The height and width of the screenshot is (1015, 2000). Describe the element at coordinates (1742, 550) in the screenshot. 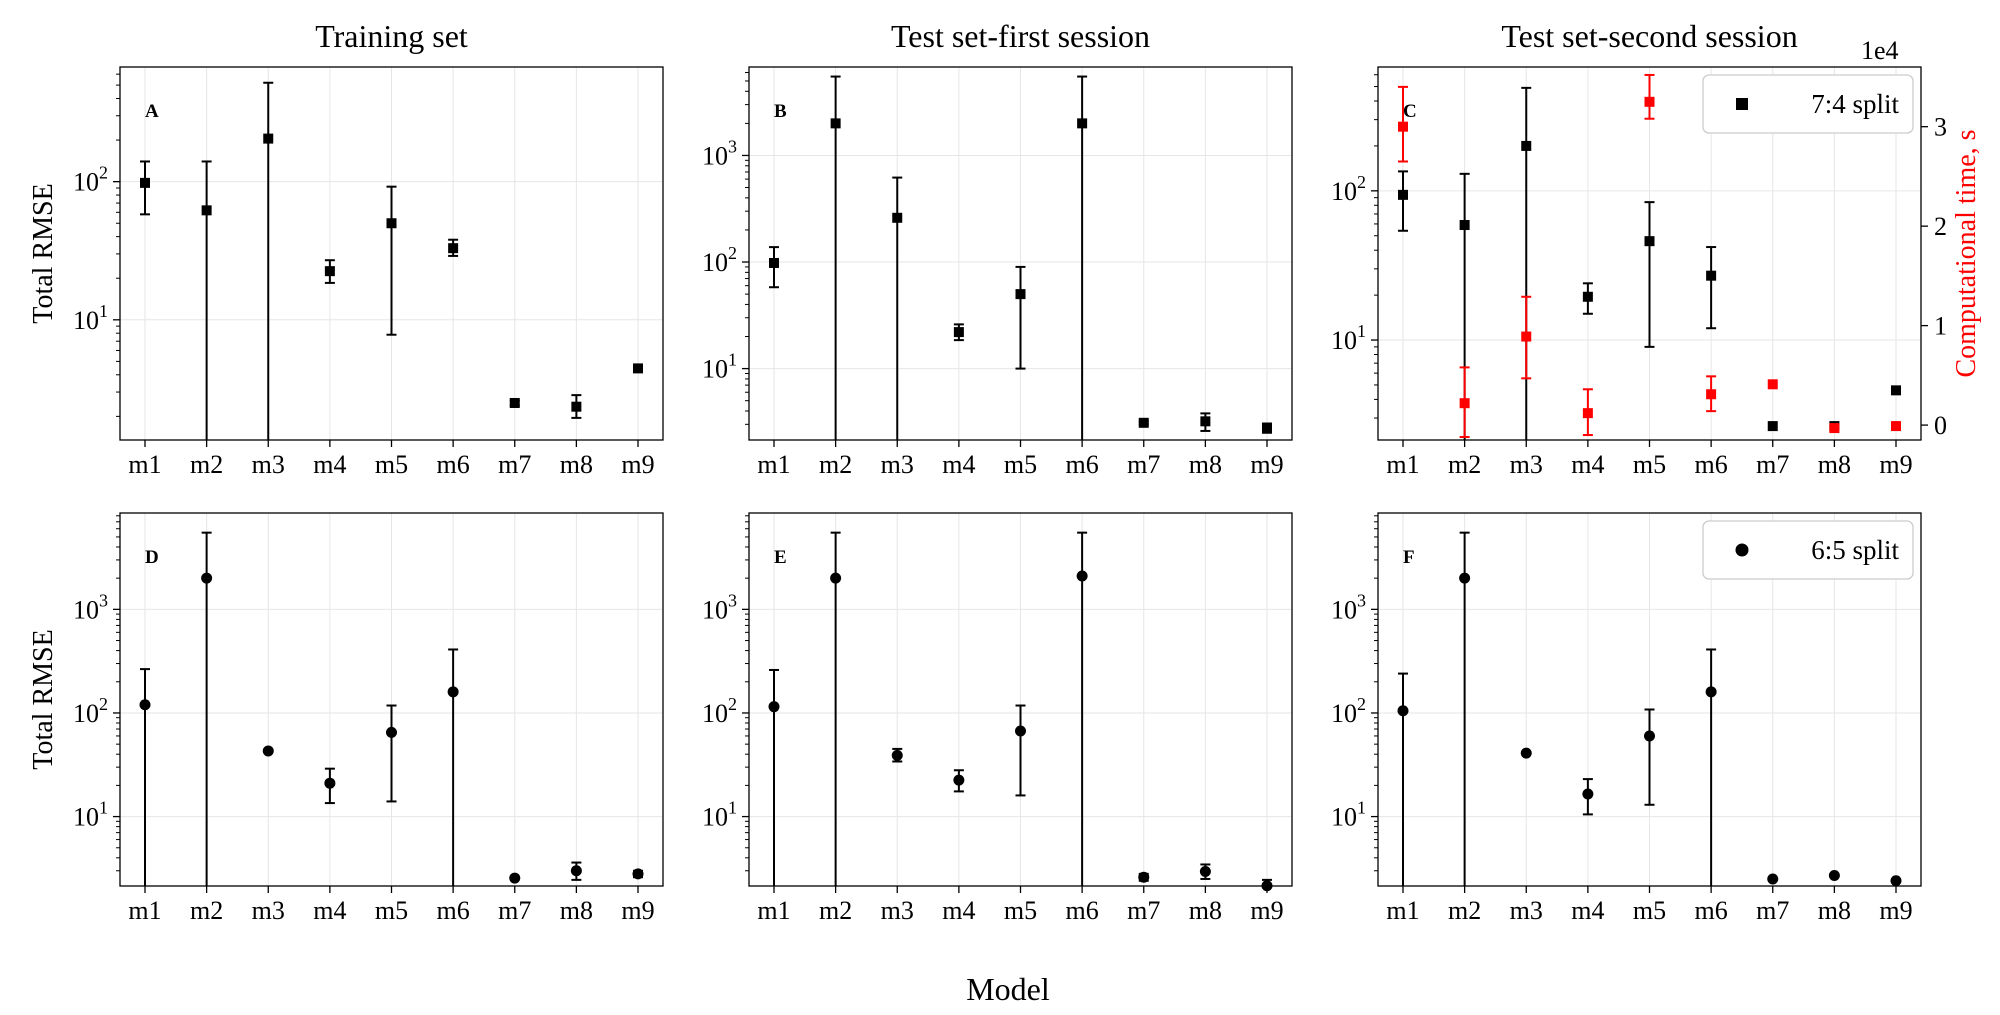

I see `legend-marker` at that location.